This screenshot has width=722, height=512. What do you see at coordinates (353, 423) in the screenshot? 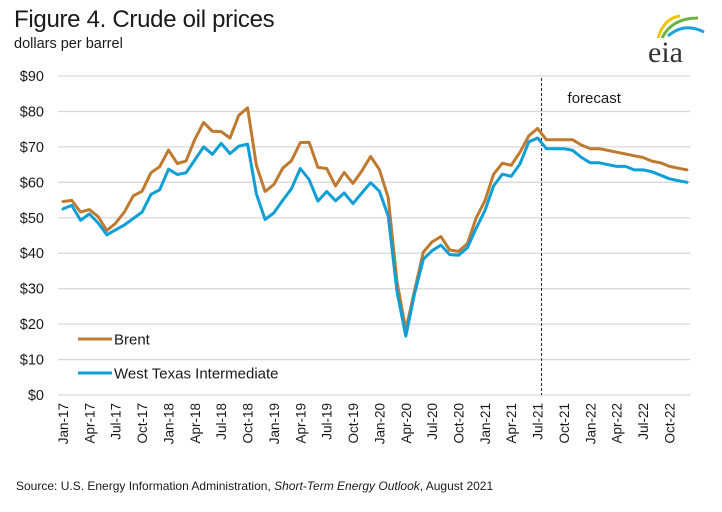
I see `x-tick-label: Oct-19` at bounding box center [353, 423].